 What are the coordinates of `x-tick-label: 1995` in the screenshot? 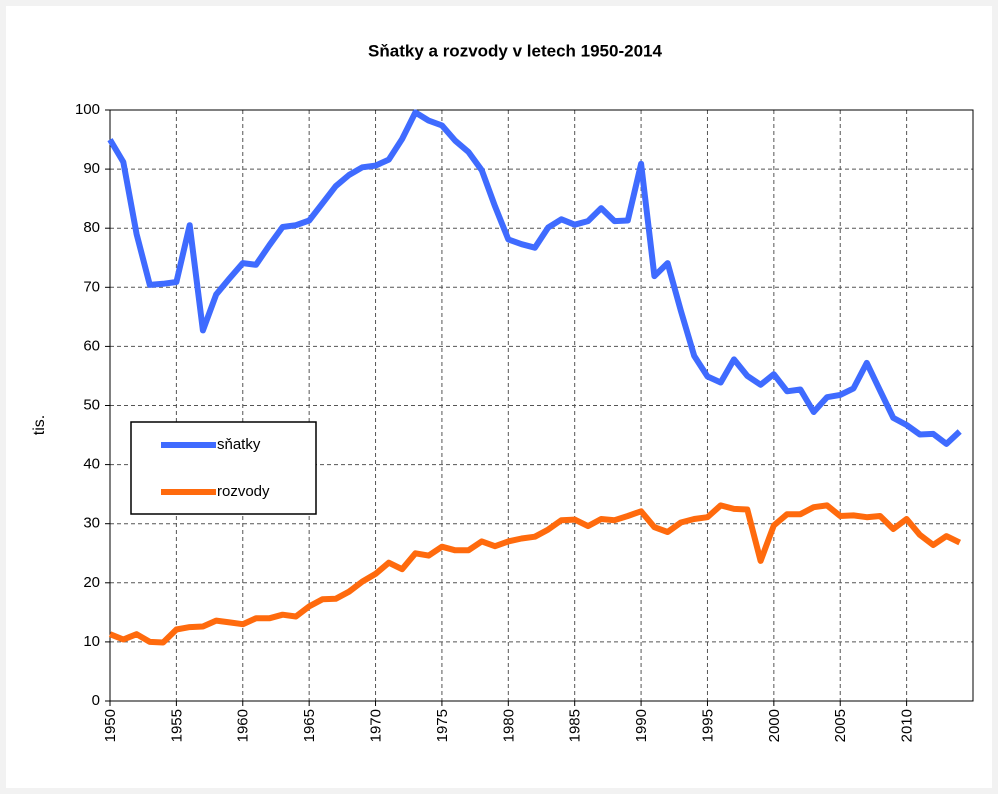 It's located at (707, 725).